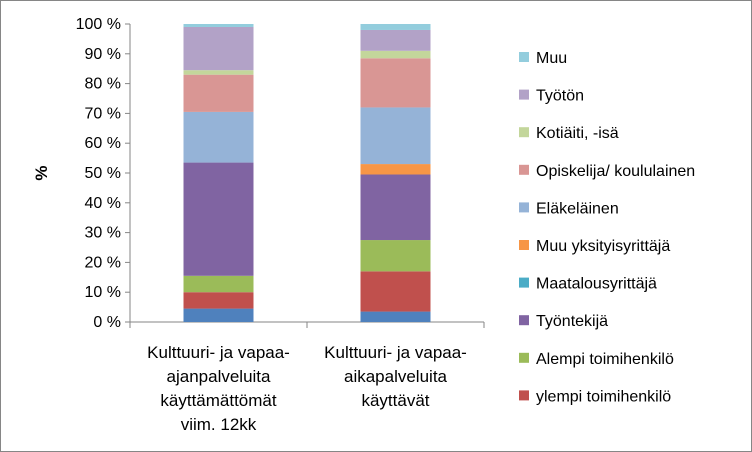 This screenshot has width=752, height=452. I want to click on y-tick-label: 10 %, so click(103, 292).